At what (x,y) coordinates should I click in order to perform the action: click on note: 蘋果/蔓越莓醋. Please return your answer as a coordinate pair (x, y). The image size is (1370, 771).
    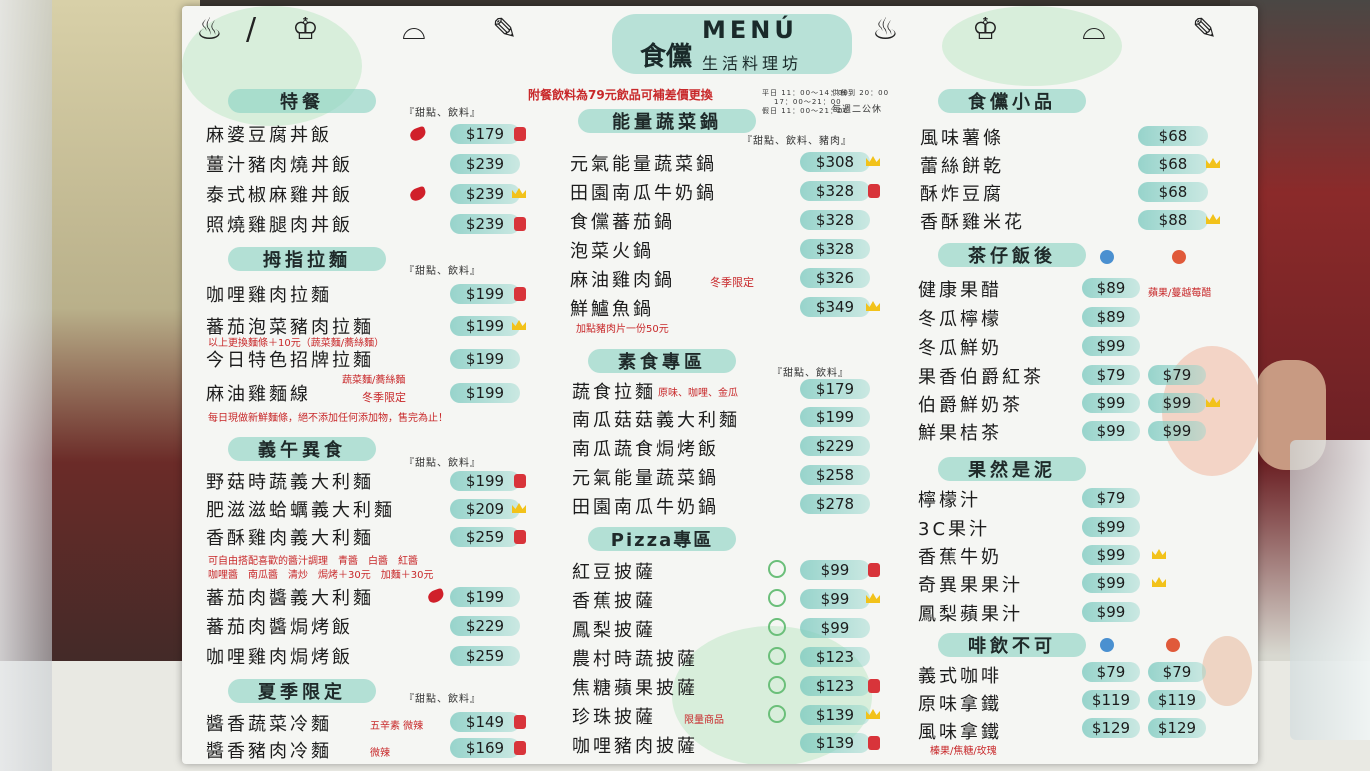
    Looking at the image, I should click on (1180, 293).